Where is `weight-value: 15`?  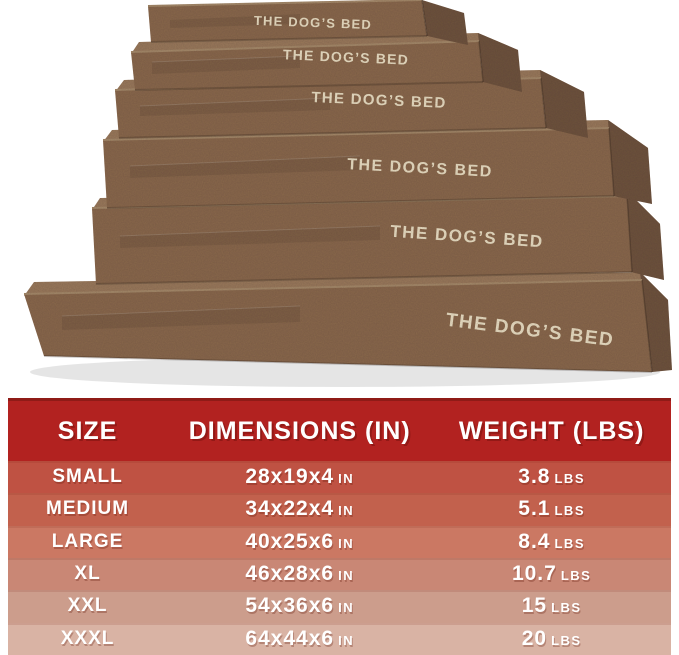 weight-value: 15 is located at coordinates (534, 606).